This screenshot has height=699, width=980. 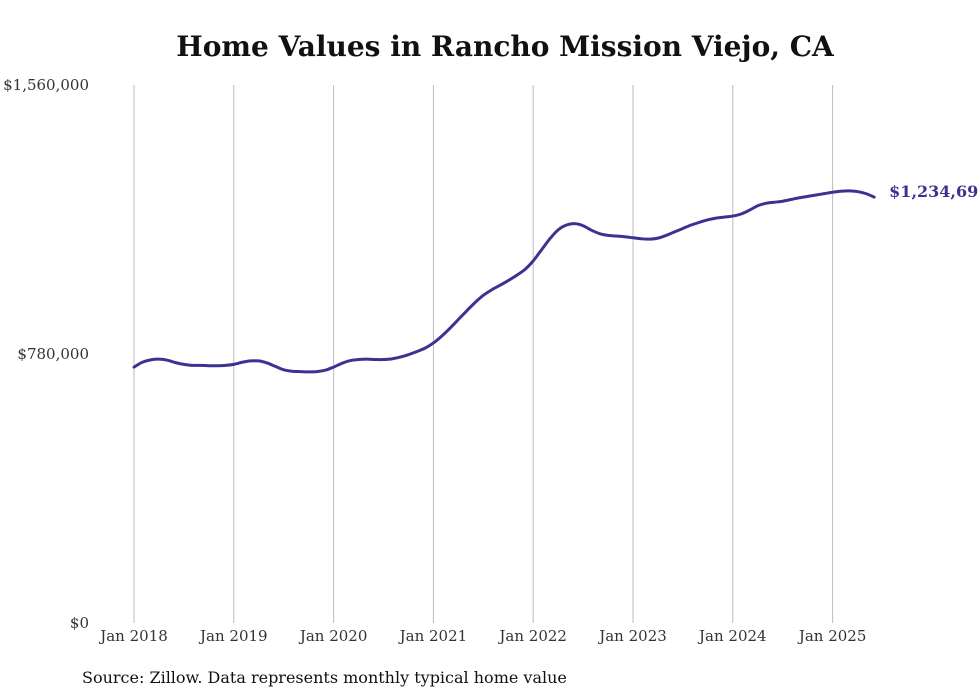 I want to click on x-tick-label: Jan 2020, so click(x=333, y=636).